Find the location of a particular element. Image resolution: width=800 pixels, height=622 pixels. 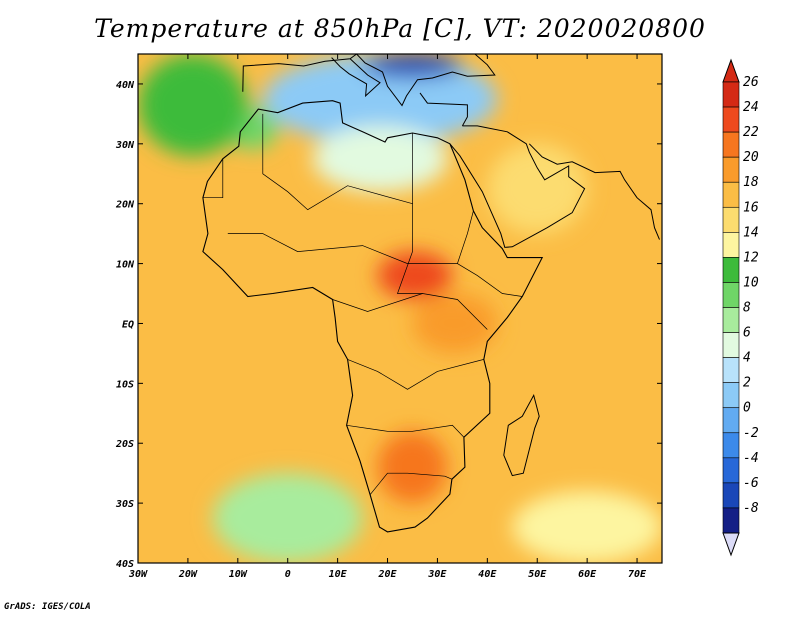

colorbar-label: 4 is located at coordinates (747, 358).